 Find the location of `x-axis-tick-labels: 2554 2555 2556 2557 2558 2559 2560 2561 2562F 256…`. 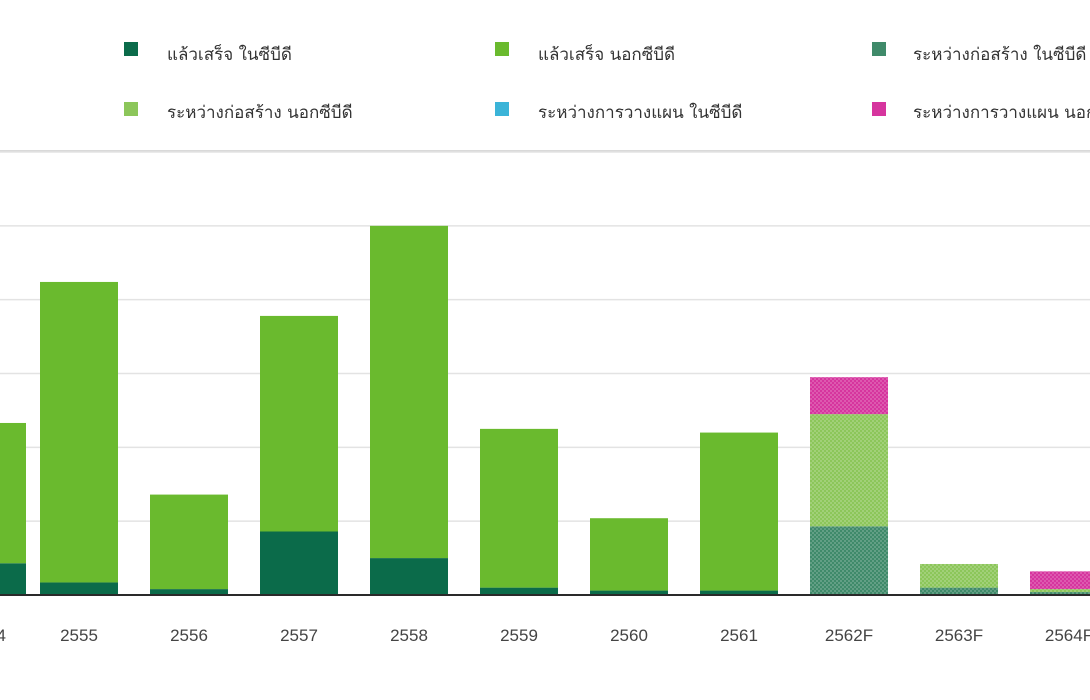

x-axis-tick-labels: 2554 2555 2556 2557 2558 2559 2560 2561 2562F 256… is located at coordinates (545, 635).